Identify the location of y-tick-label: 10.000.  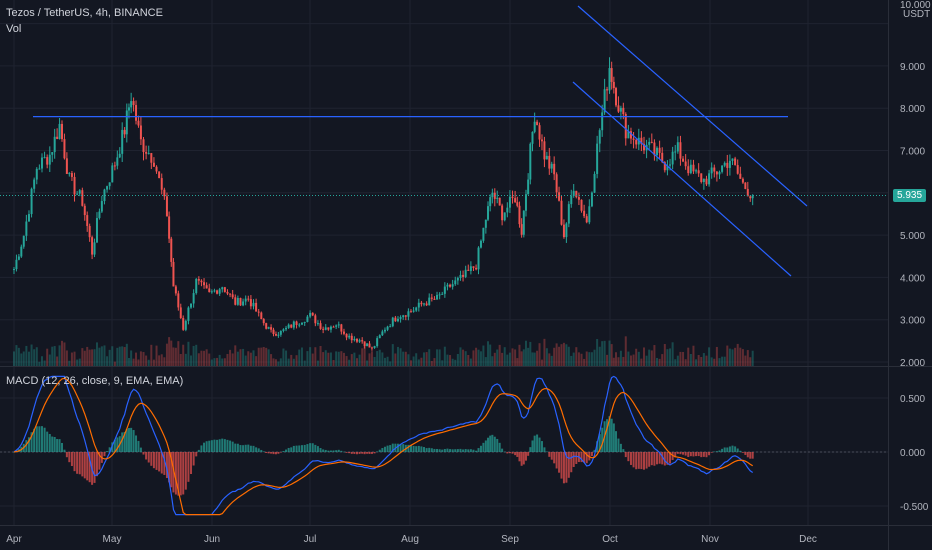
(915, 5).